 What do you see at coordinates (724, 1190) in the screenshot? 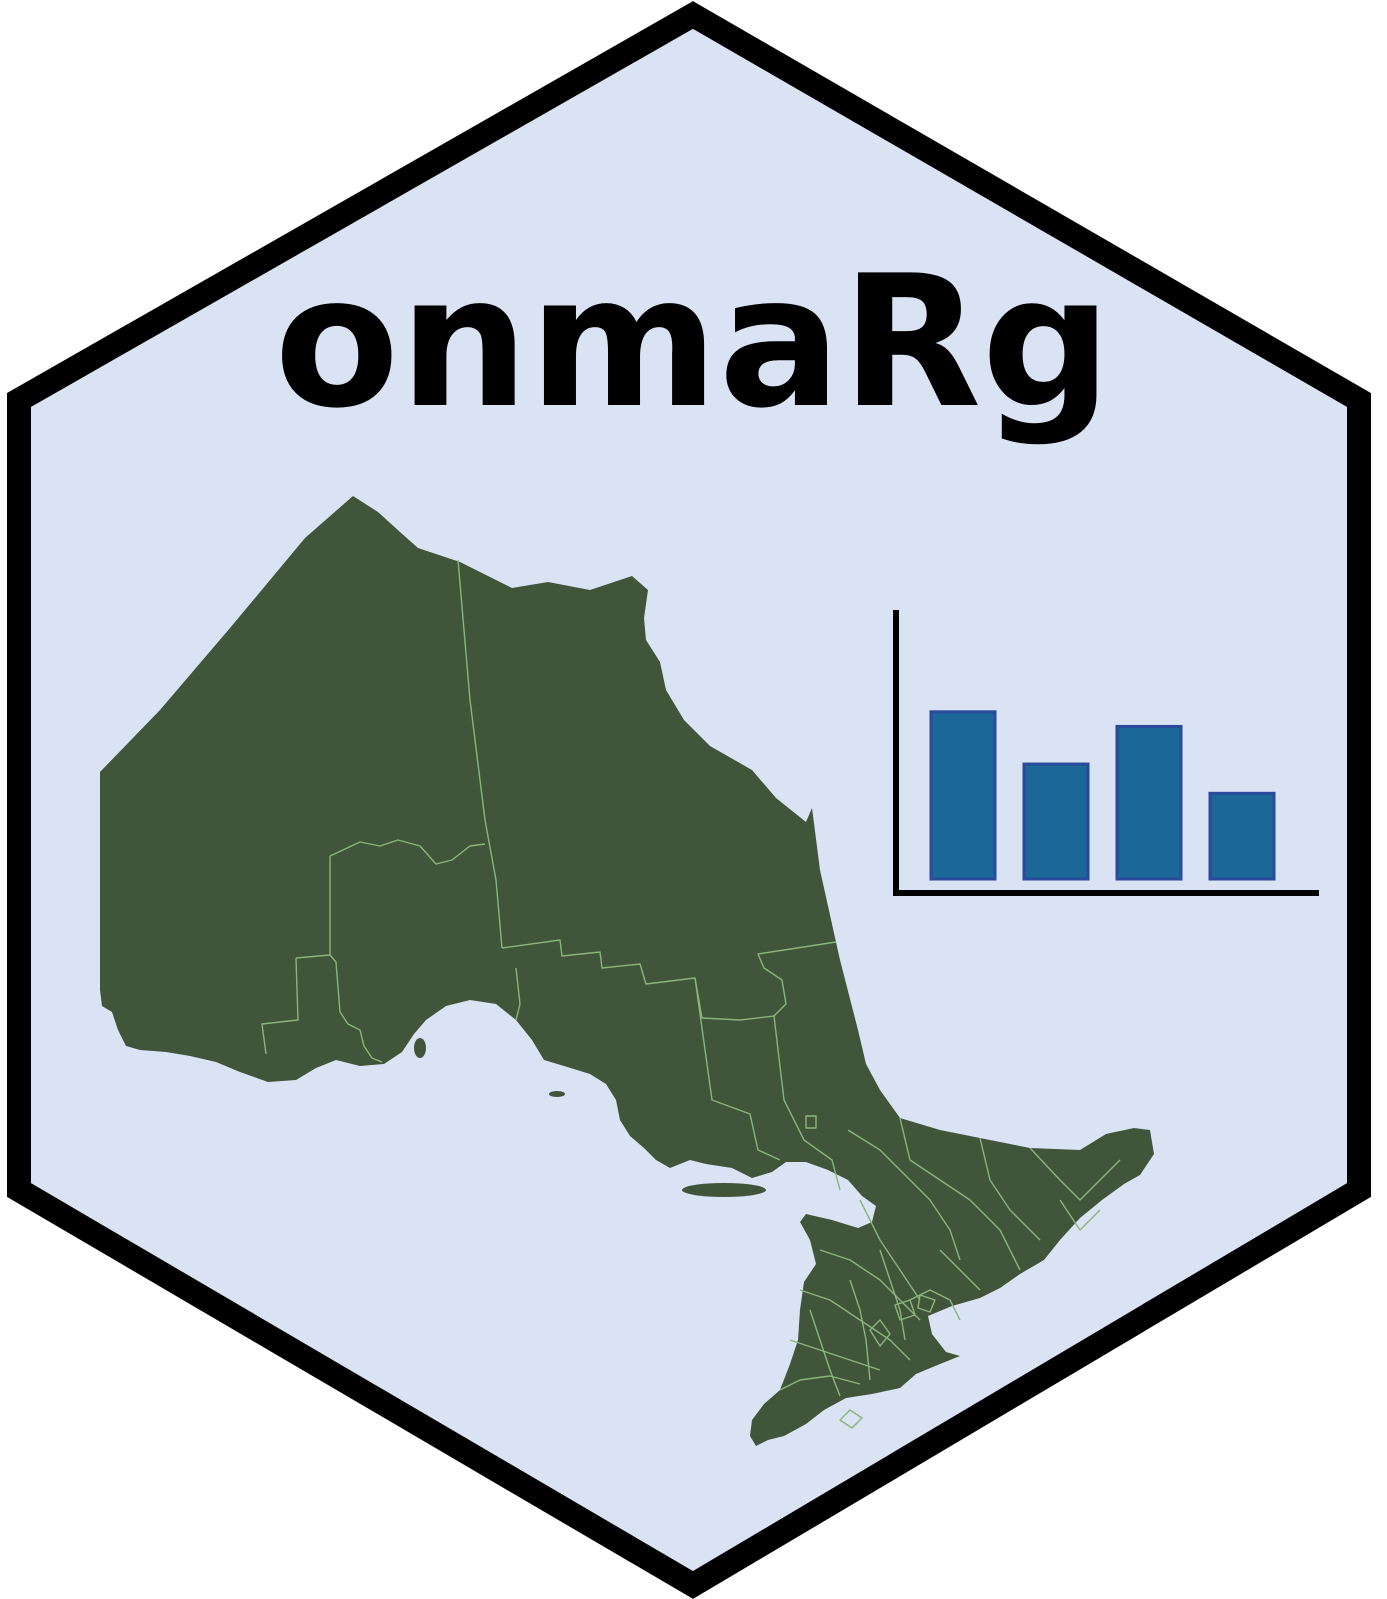
I see `island-manitoulin` at bounding box center [724, 1190].